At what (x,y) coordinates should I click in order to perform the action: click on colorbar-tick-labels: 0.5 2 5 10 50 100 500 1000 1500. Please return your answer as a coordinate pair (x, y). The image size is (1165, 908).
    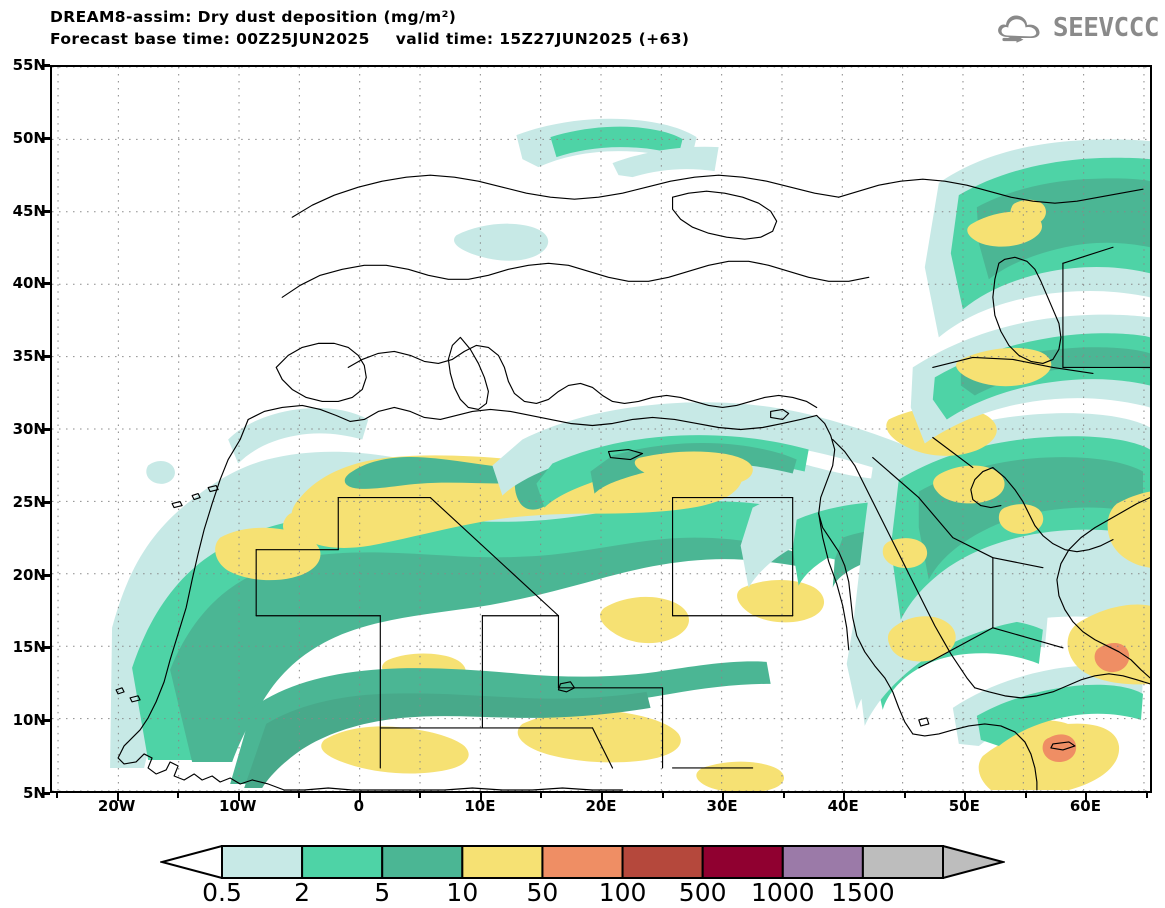
    Looking at the image, I should click on (582, 893).